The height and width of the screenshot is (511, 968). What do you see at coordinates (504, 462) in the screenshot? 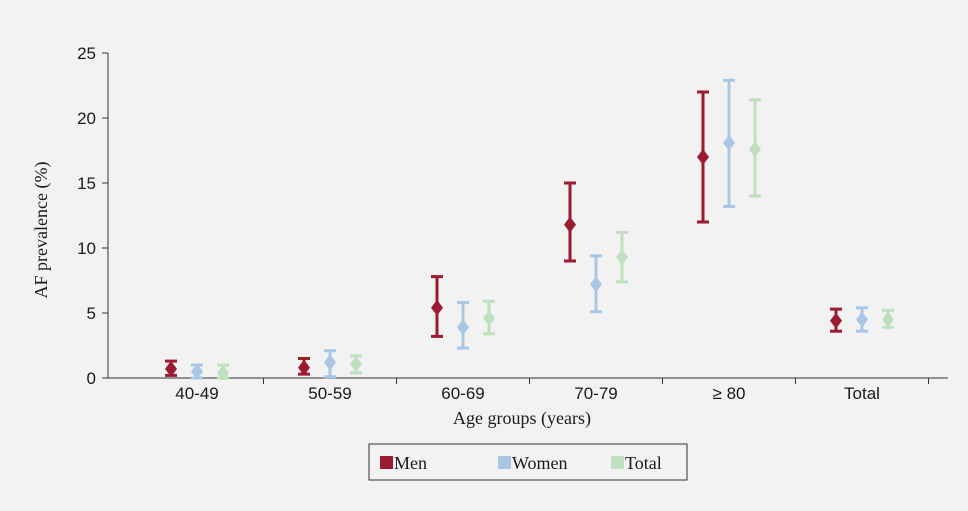
I see `legend-swatch-women` at bounding box center [504, 462].